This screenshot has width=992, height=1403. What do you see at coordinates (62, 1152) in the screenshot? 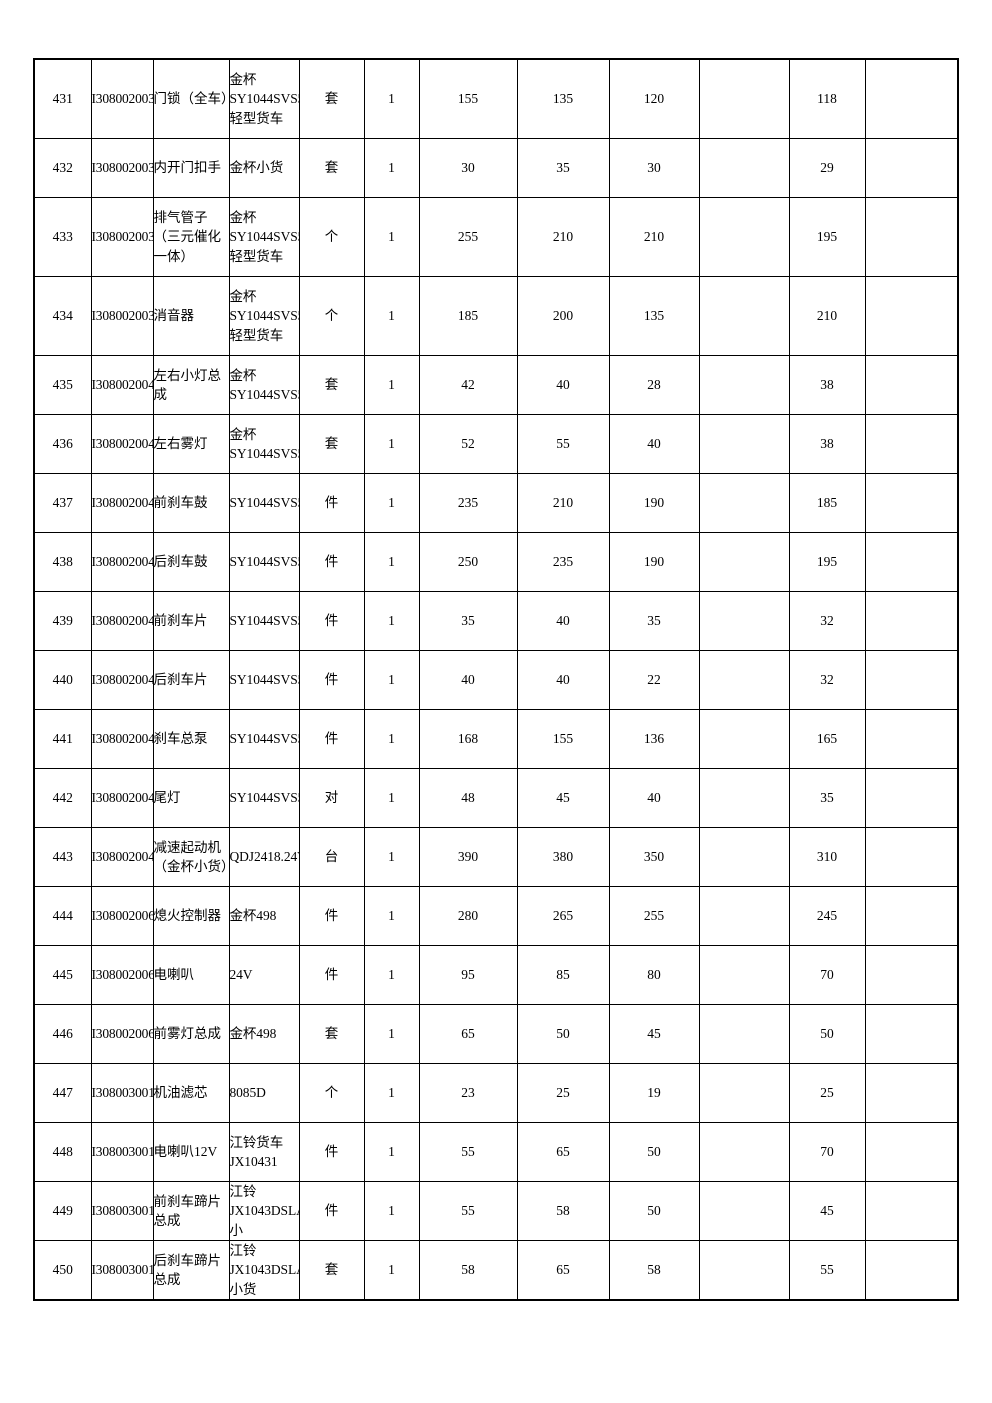
I see `cell-serial-number: 448` at bounding box center [62, 1152].